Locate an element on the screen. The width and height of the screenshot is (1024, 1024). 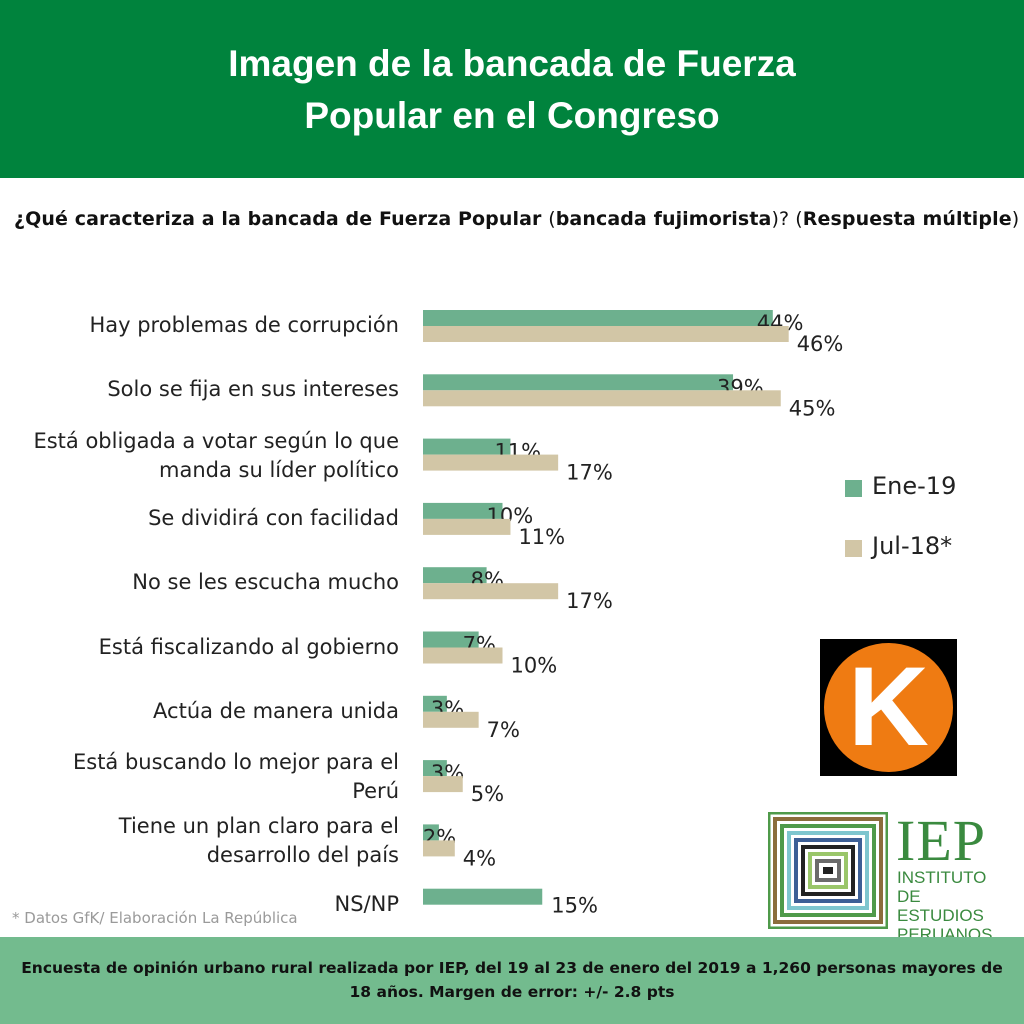
legend-label-ene19: Ene-19 is located at coordinates (914, 486).